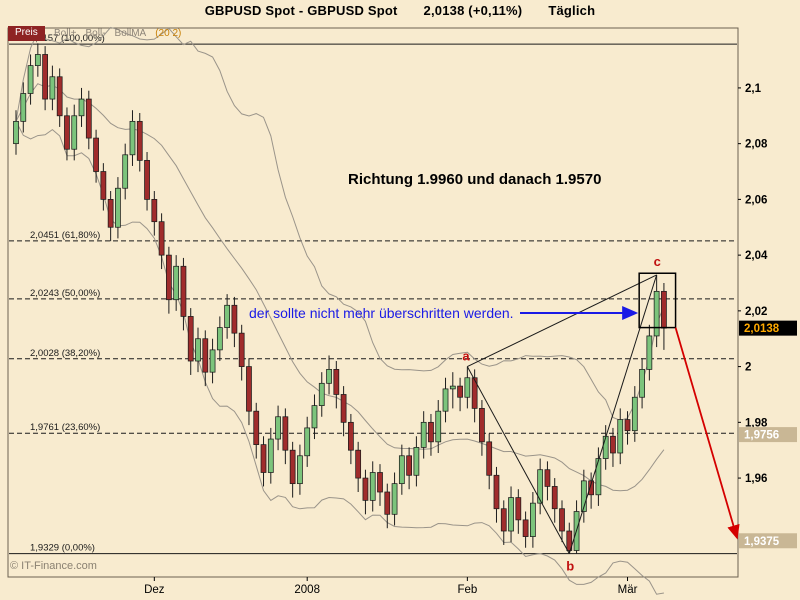 The width and height of the screenshot is (800, 600). Describe the element at coordinates (762, 329) in the screenshot. I see `price-tag-label: 2,0138` at that location.